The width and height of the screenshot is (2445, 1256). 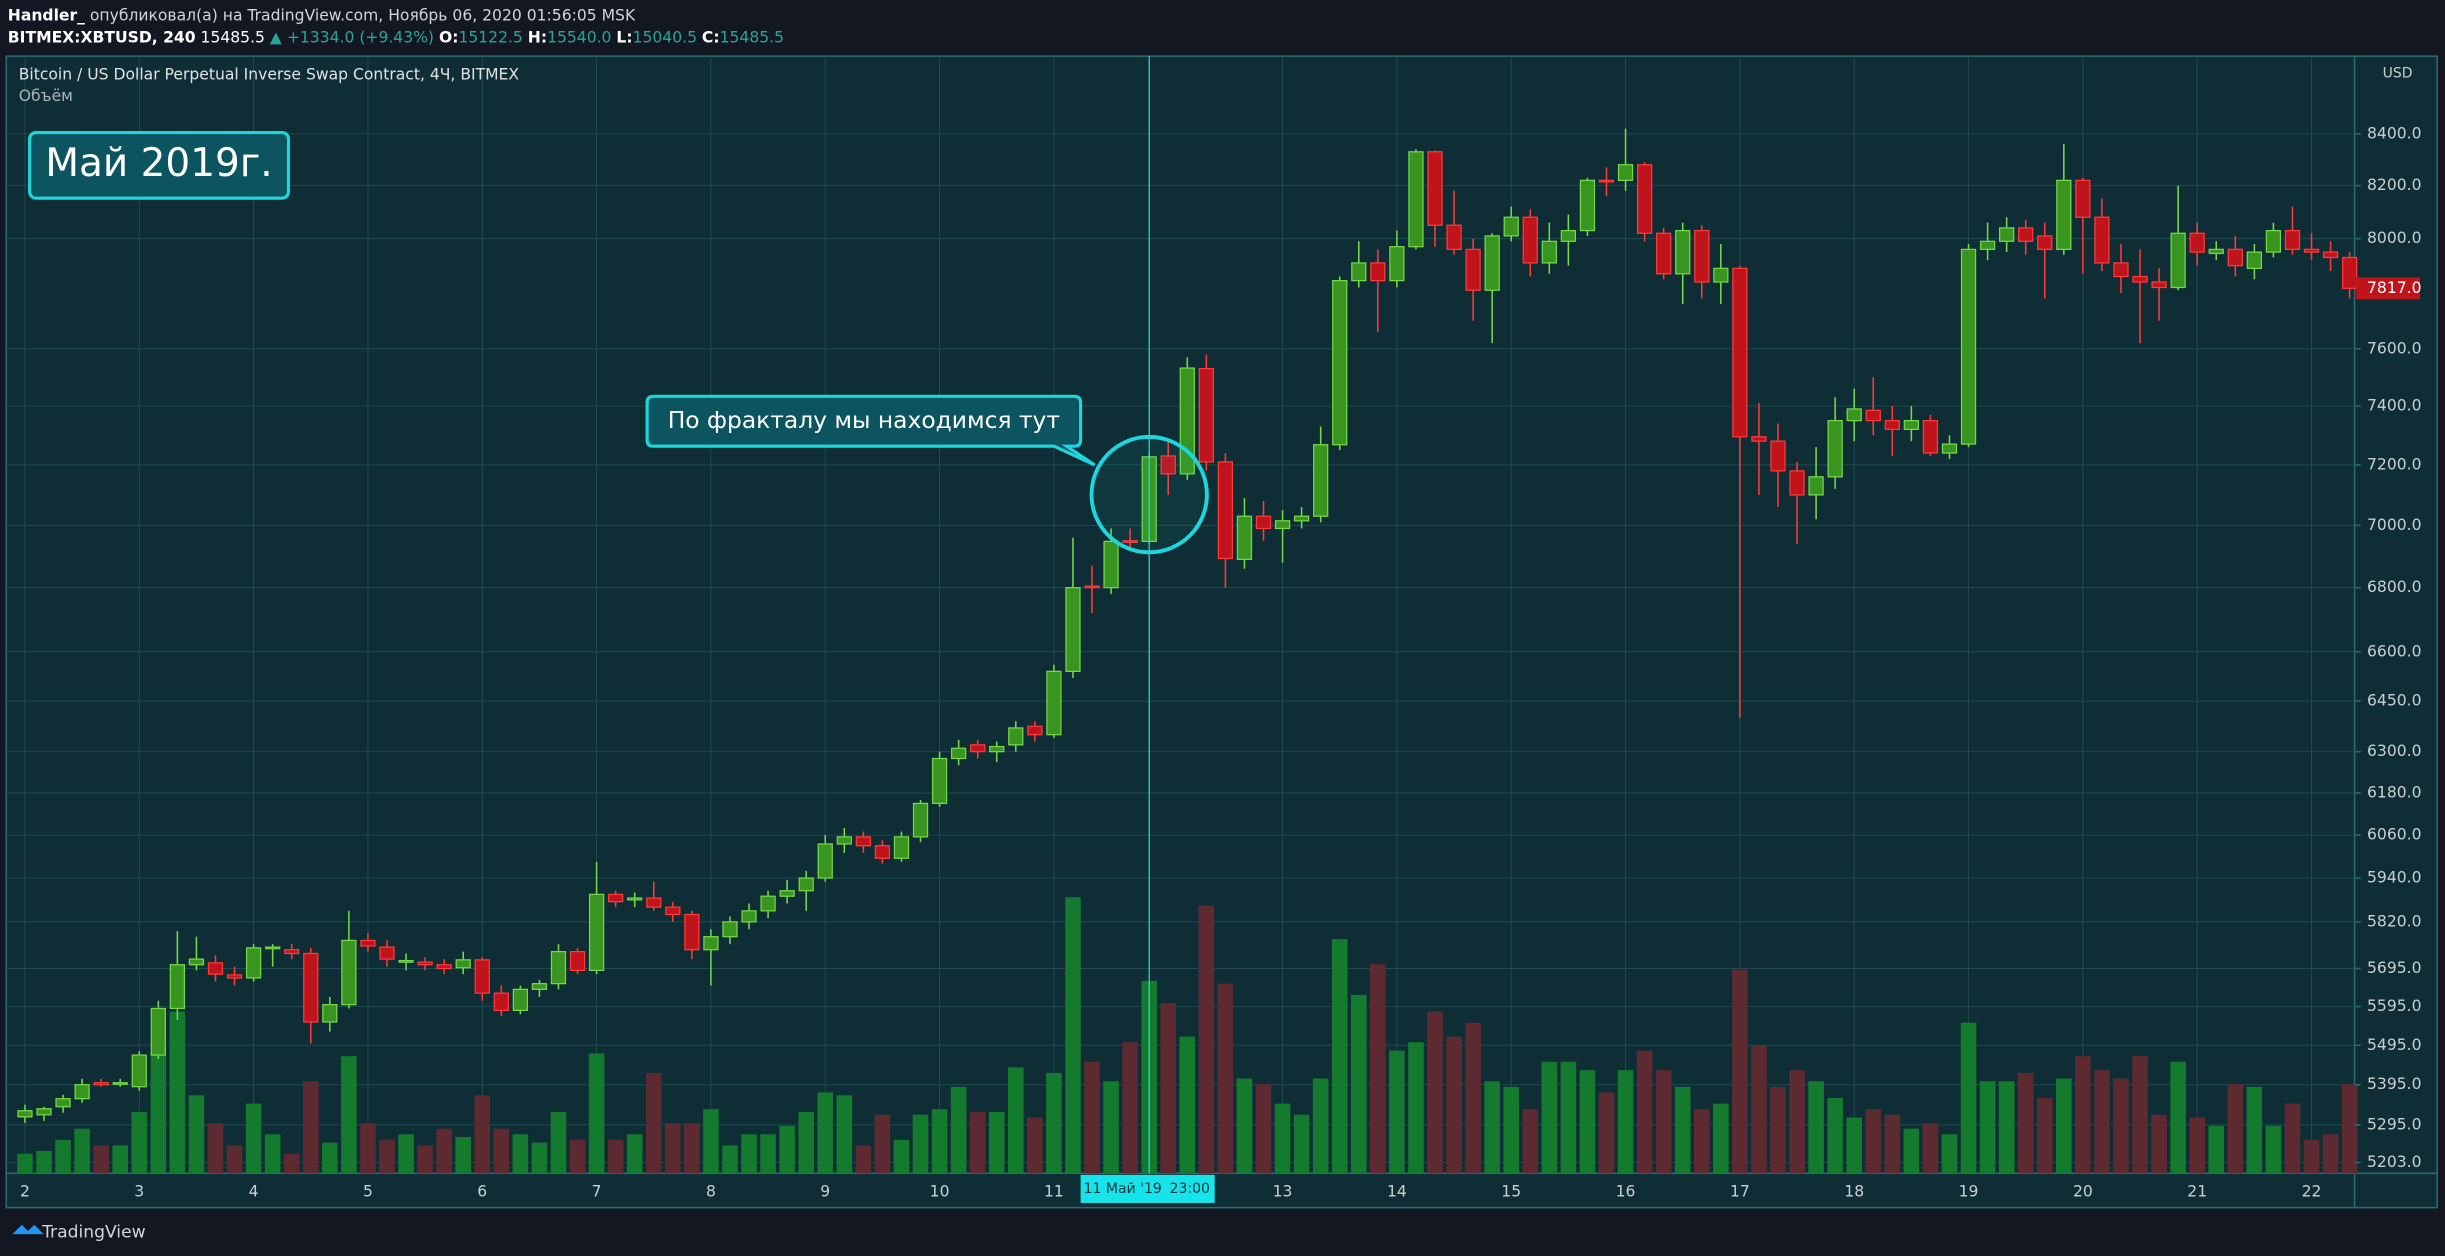 What do you see at coordinates (158, 163) in the screenshot?
I see `month-note: Май 2019г.` at bounding box center [158, 163].